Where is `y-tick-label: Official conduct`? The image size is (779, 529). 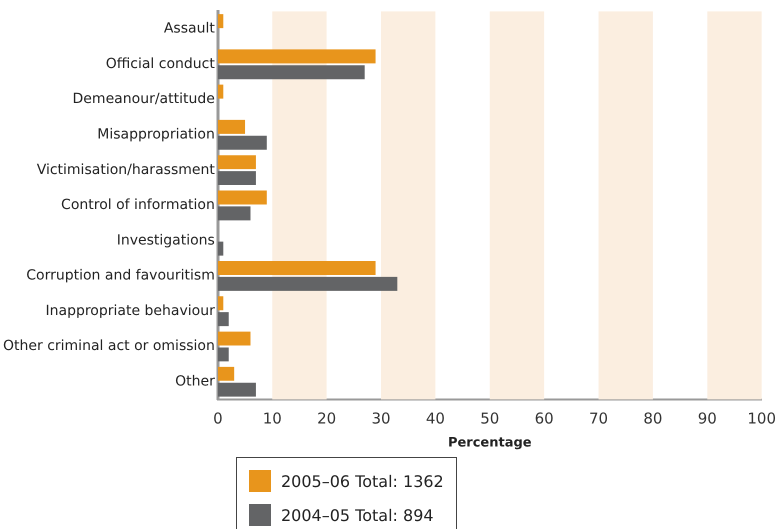
y-tick-label: Official conduct is located at coordinates (161, 64).